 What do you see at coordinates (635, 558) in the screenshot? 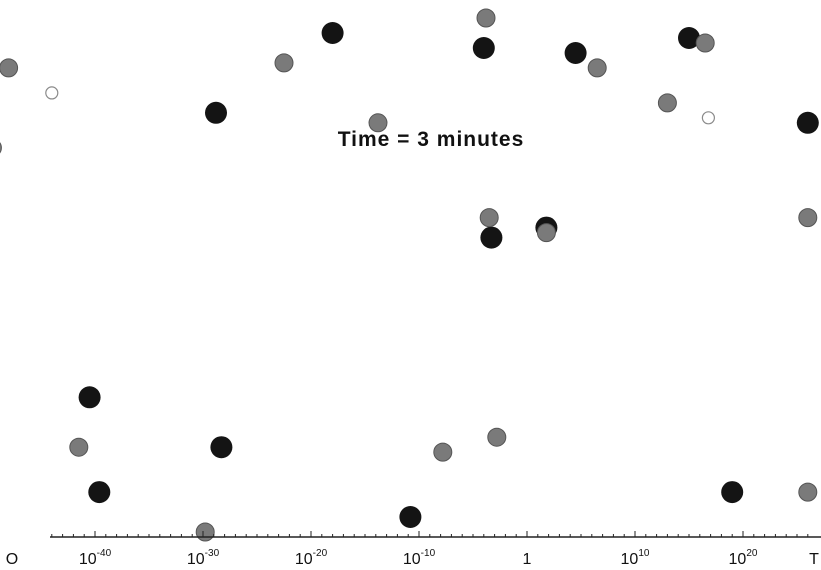
I see `x-tick-label: 1010` at bounding box center [635, 558].